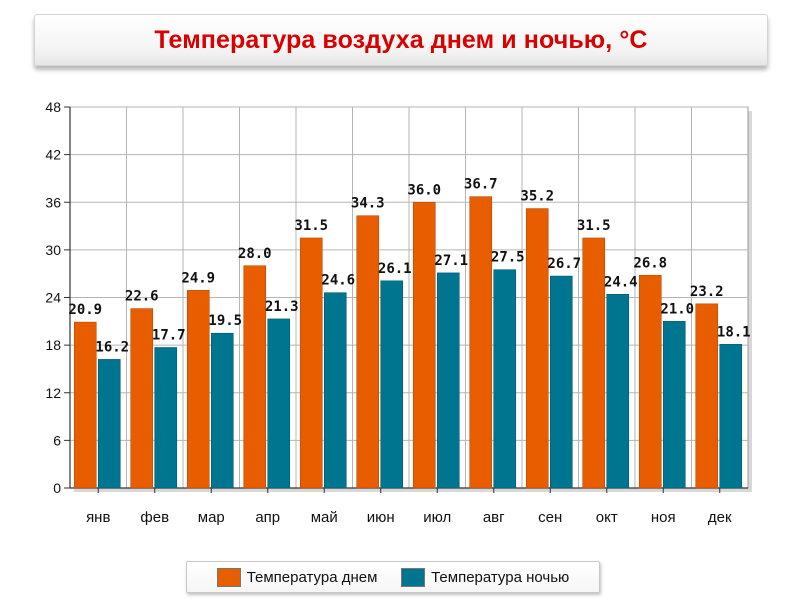 This screenshot has height=600, width=800. I want to click on legend: Температура днем Температура ночью, so click(393, 577).